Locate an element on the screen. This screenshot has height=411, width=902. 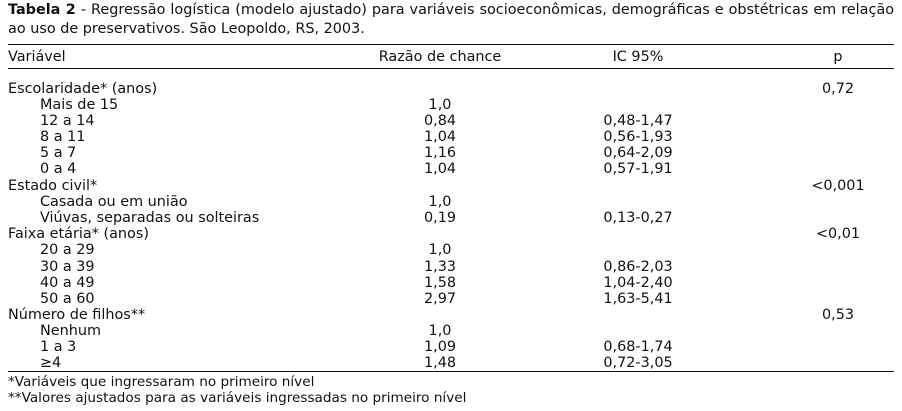
table-bottom-rule is located at coordinates (451, 371).